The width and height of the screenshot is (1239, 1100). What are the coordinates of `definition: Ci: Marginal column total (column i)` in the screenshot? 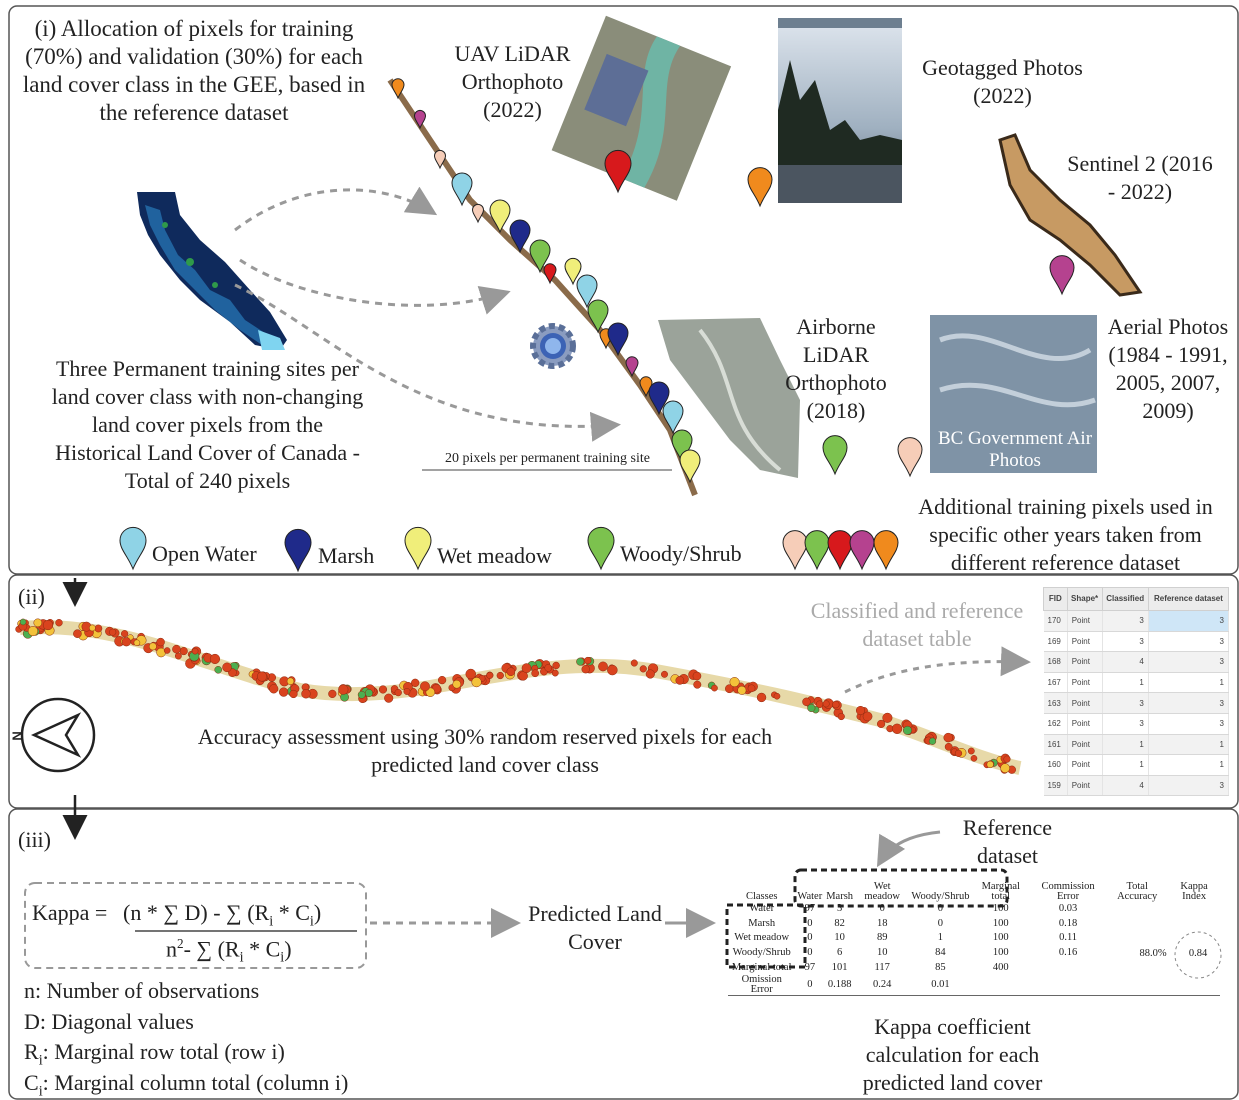 It's located at (186, 1084).